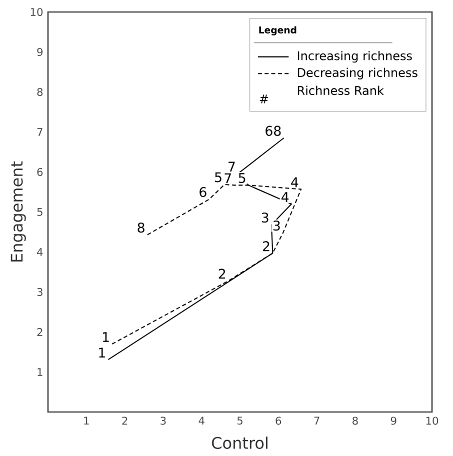 Image resolution: width=453 pixels, height=456 pixels. What do you see at coordinates (39, 132) in the screenshot?
I see `y-tick-label: 7` at bounding box center [39, 132].